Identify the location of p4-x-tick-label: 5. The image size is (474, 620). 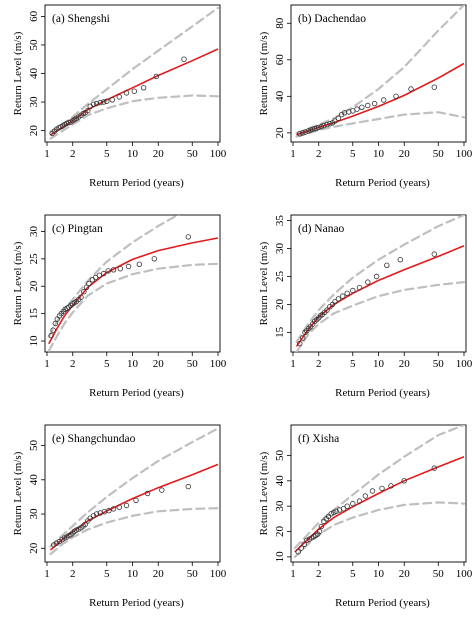
(353, 364).